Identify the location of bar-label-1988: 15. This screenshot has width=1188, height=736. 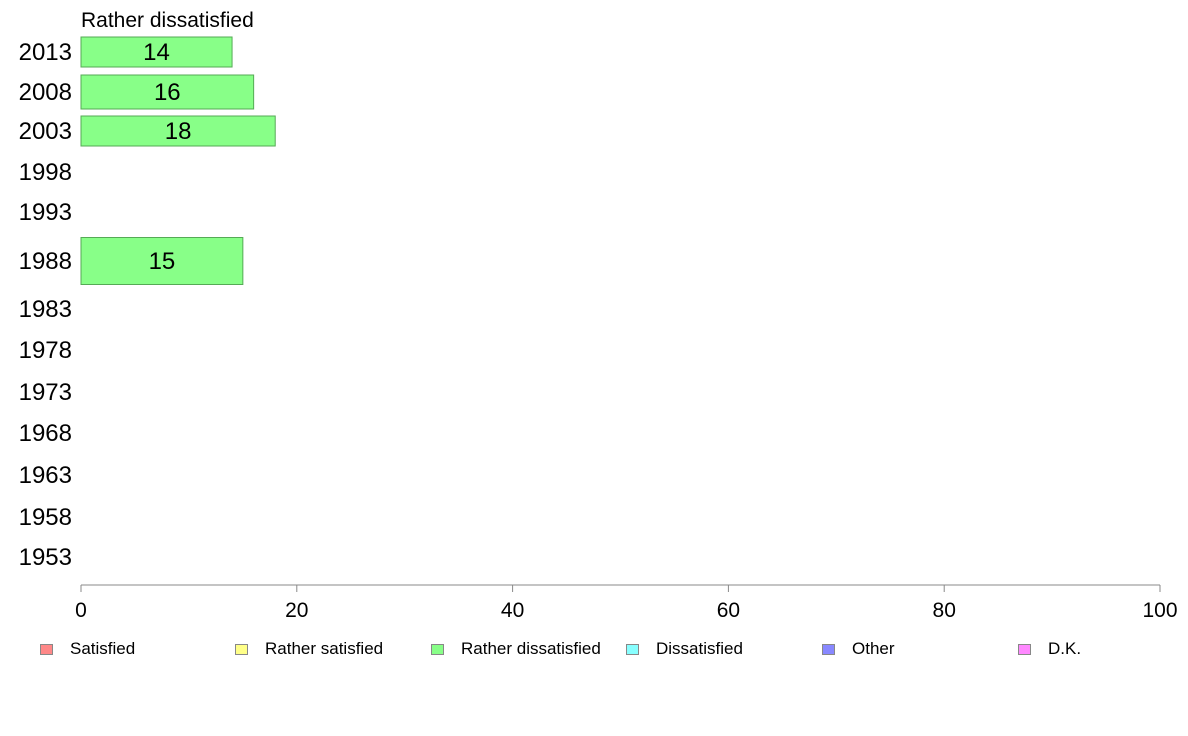
(162, 261).